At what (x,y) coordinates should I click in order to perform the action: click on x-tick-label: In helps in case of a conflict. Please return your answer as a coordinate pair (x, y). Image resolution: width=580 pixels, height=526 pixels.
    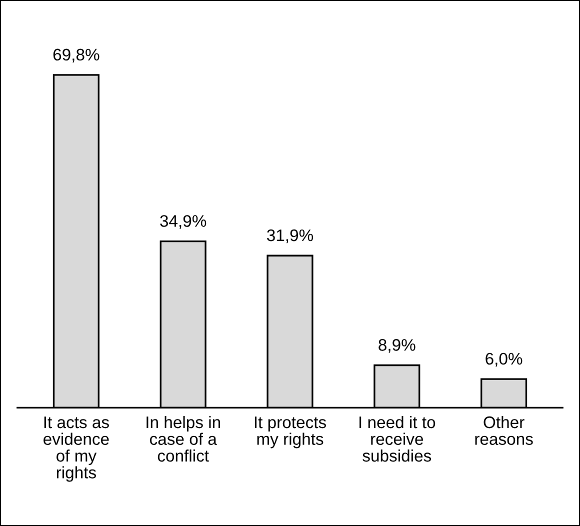
    Looking at the image, I should click on (183, 439).